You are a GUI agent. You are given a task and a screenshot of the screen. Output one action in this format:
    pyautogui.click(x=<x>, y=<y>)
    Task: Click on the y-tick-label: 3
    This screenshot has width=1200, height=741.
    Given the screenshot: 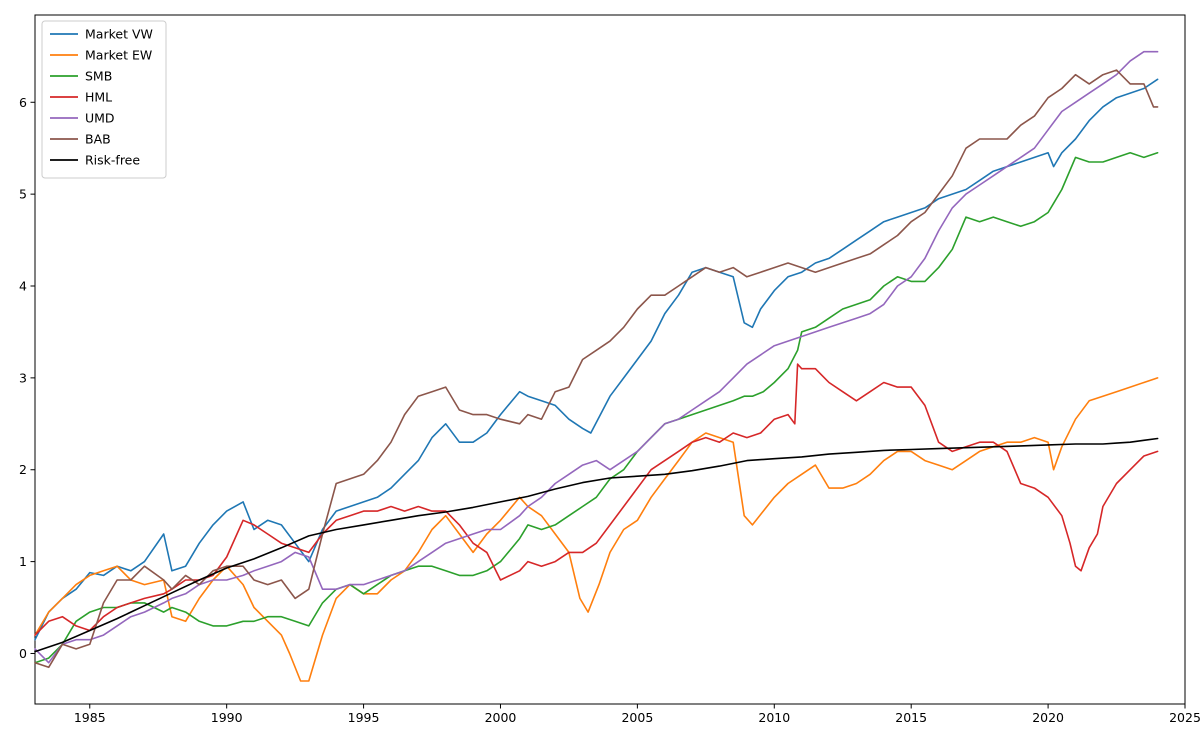 What is the action you would take?
    pyautogui.click(x=23, y=377)
    